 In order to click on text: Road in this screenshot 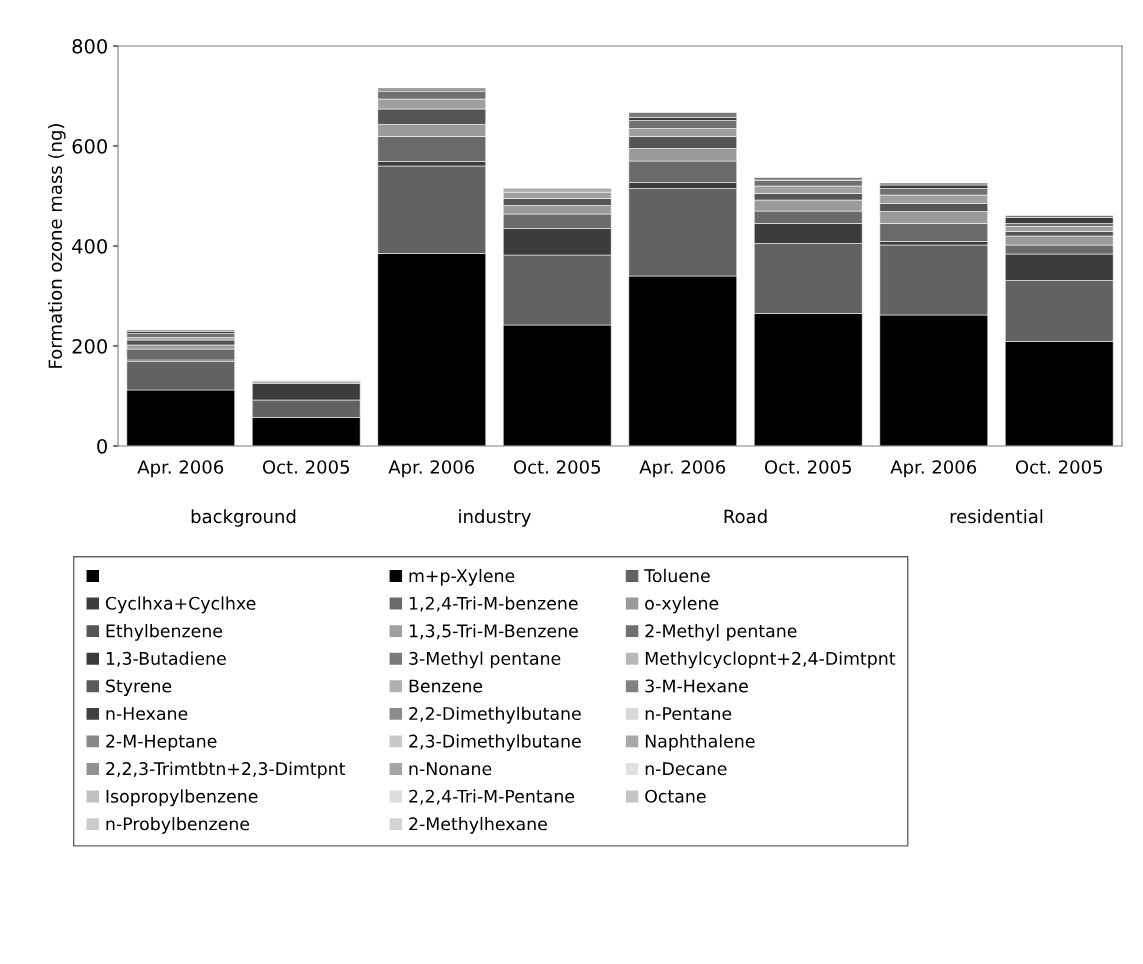, I will do `click(745, 516)`.